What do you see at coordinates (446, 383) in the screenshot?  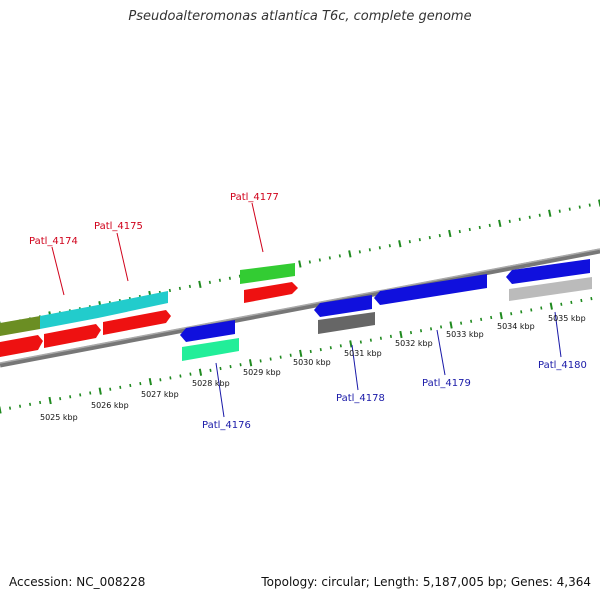 I see `gene-label: Patl_4179` at bounding box center [446, 383].